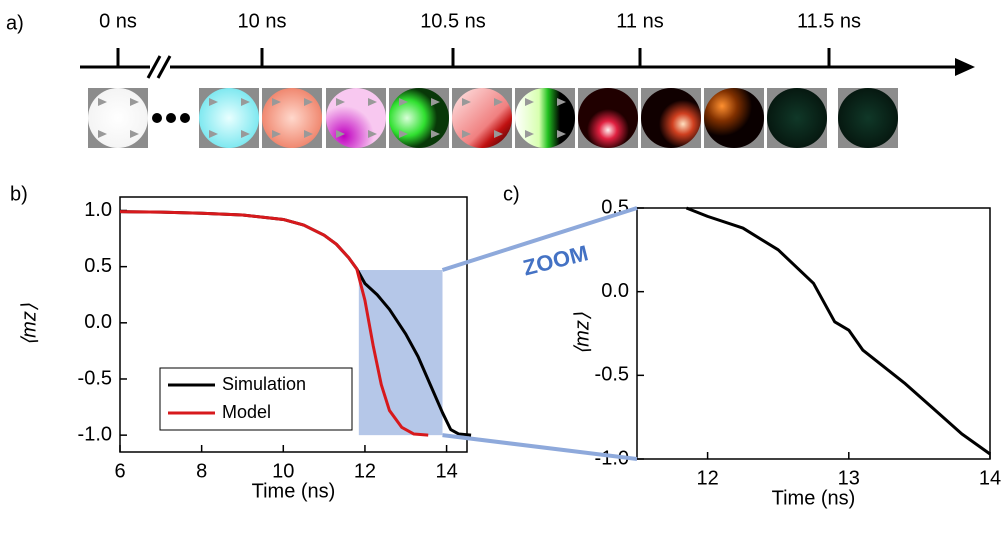 The image size is (1008, 534). Describe the element at coordinates (201, 471) in the screenshot. I see `x-tick-label: 8` at that location.